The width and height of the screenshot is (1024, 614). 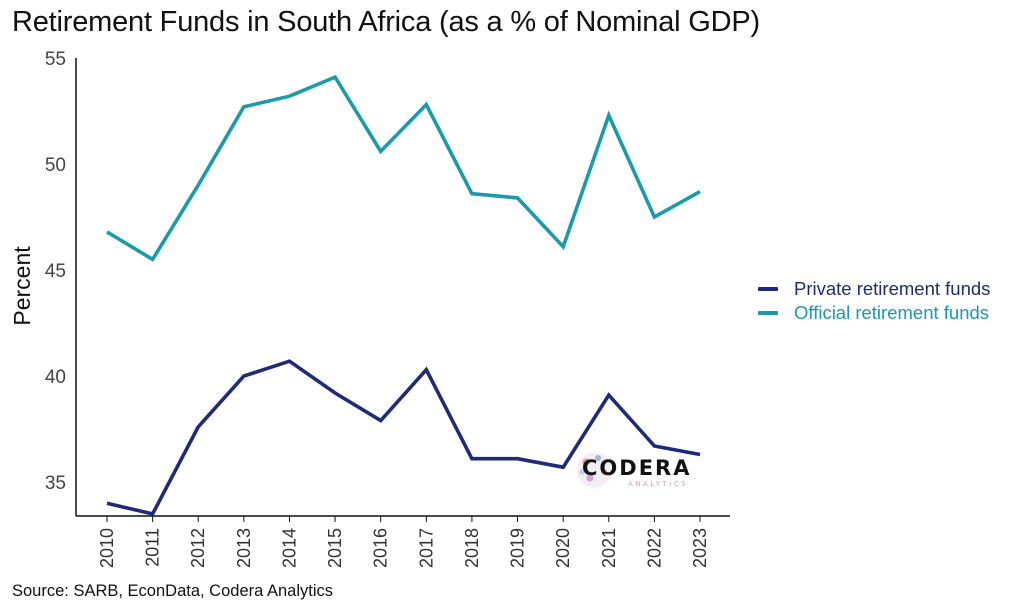 I want to click on y-tick-label: 35, so click(x=55, y=483).